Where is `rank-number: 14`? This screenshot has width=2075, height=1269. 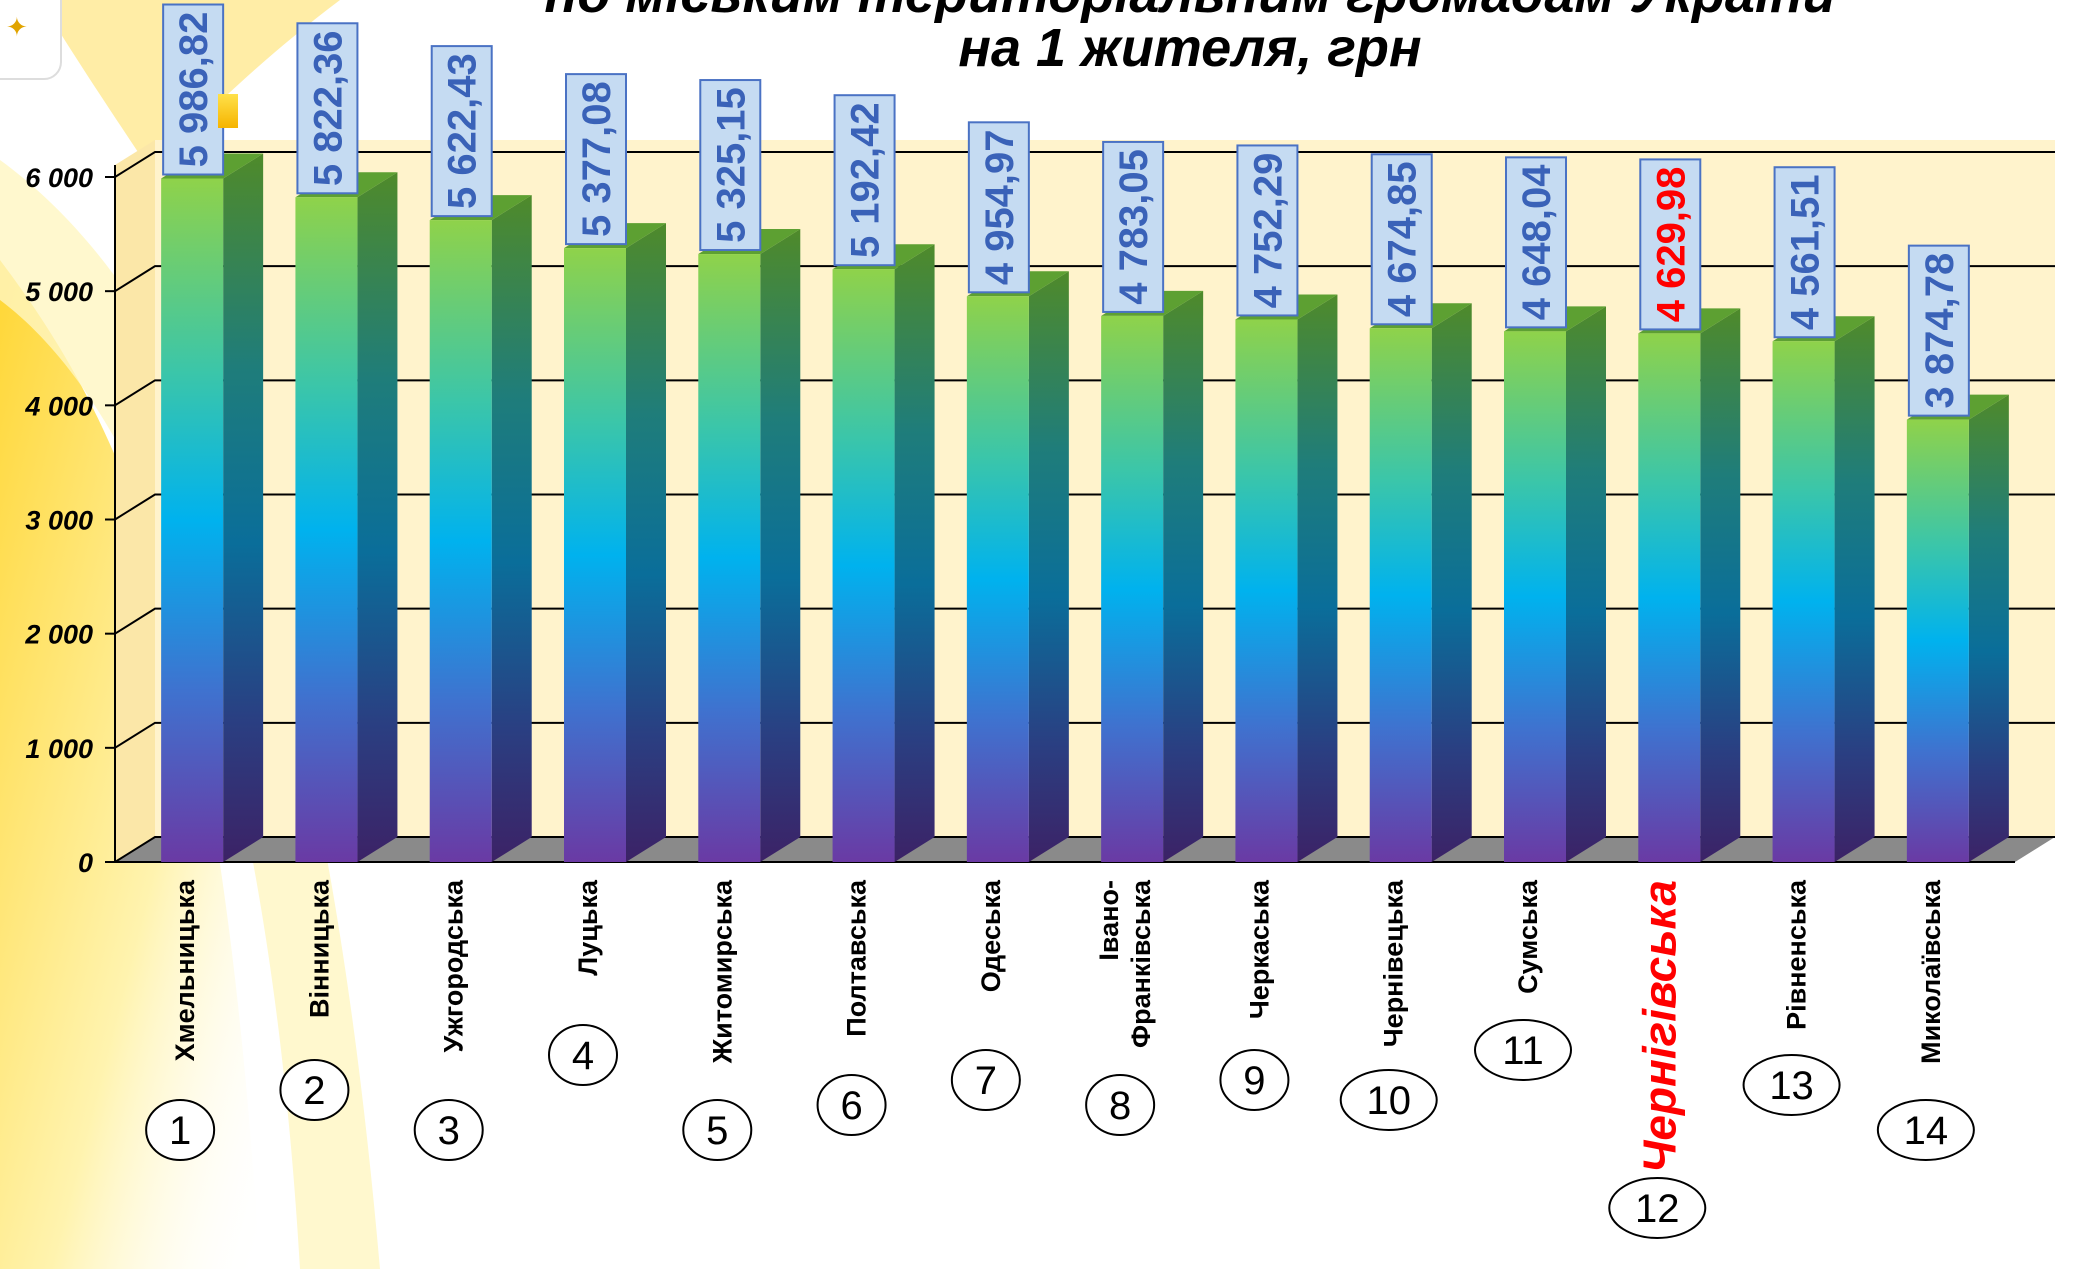 rank-number: 14 is located at coordinates (1926, 1131).